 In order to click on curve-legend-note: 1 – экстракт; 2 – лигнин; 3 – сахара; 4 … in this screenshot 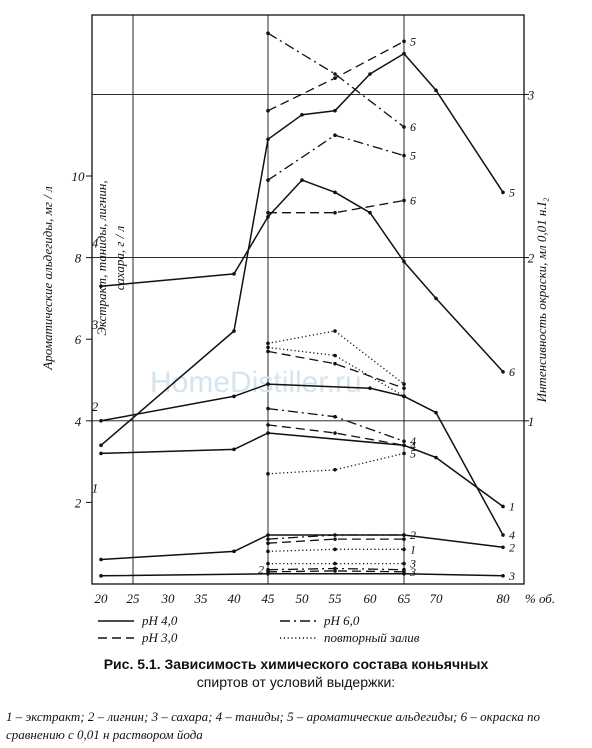, I will do `click(273, 725)`.